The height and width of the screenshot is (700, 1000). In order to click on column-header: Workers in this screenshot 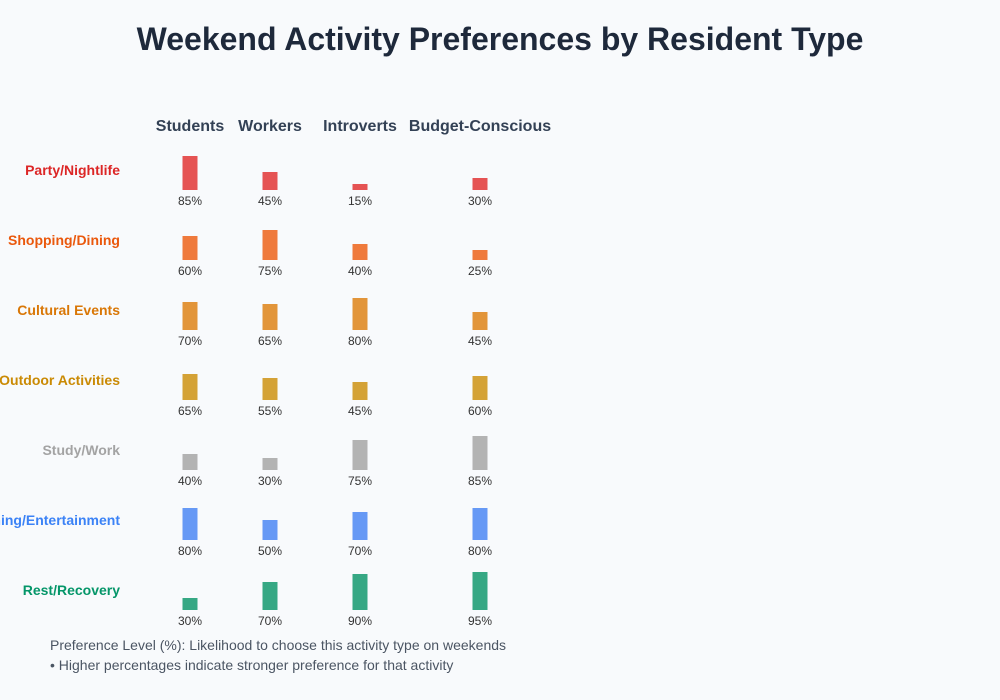, I will do `click(270, 126)`.